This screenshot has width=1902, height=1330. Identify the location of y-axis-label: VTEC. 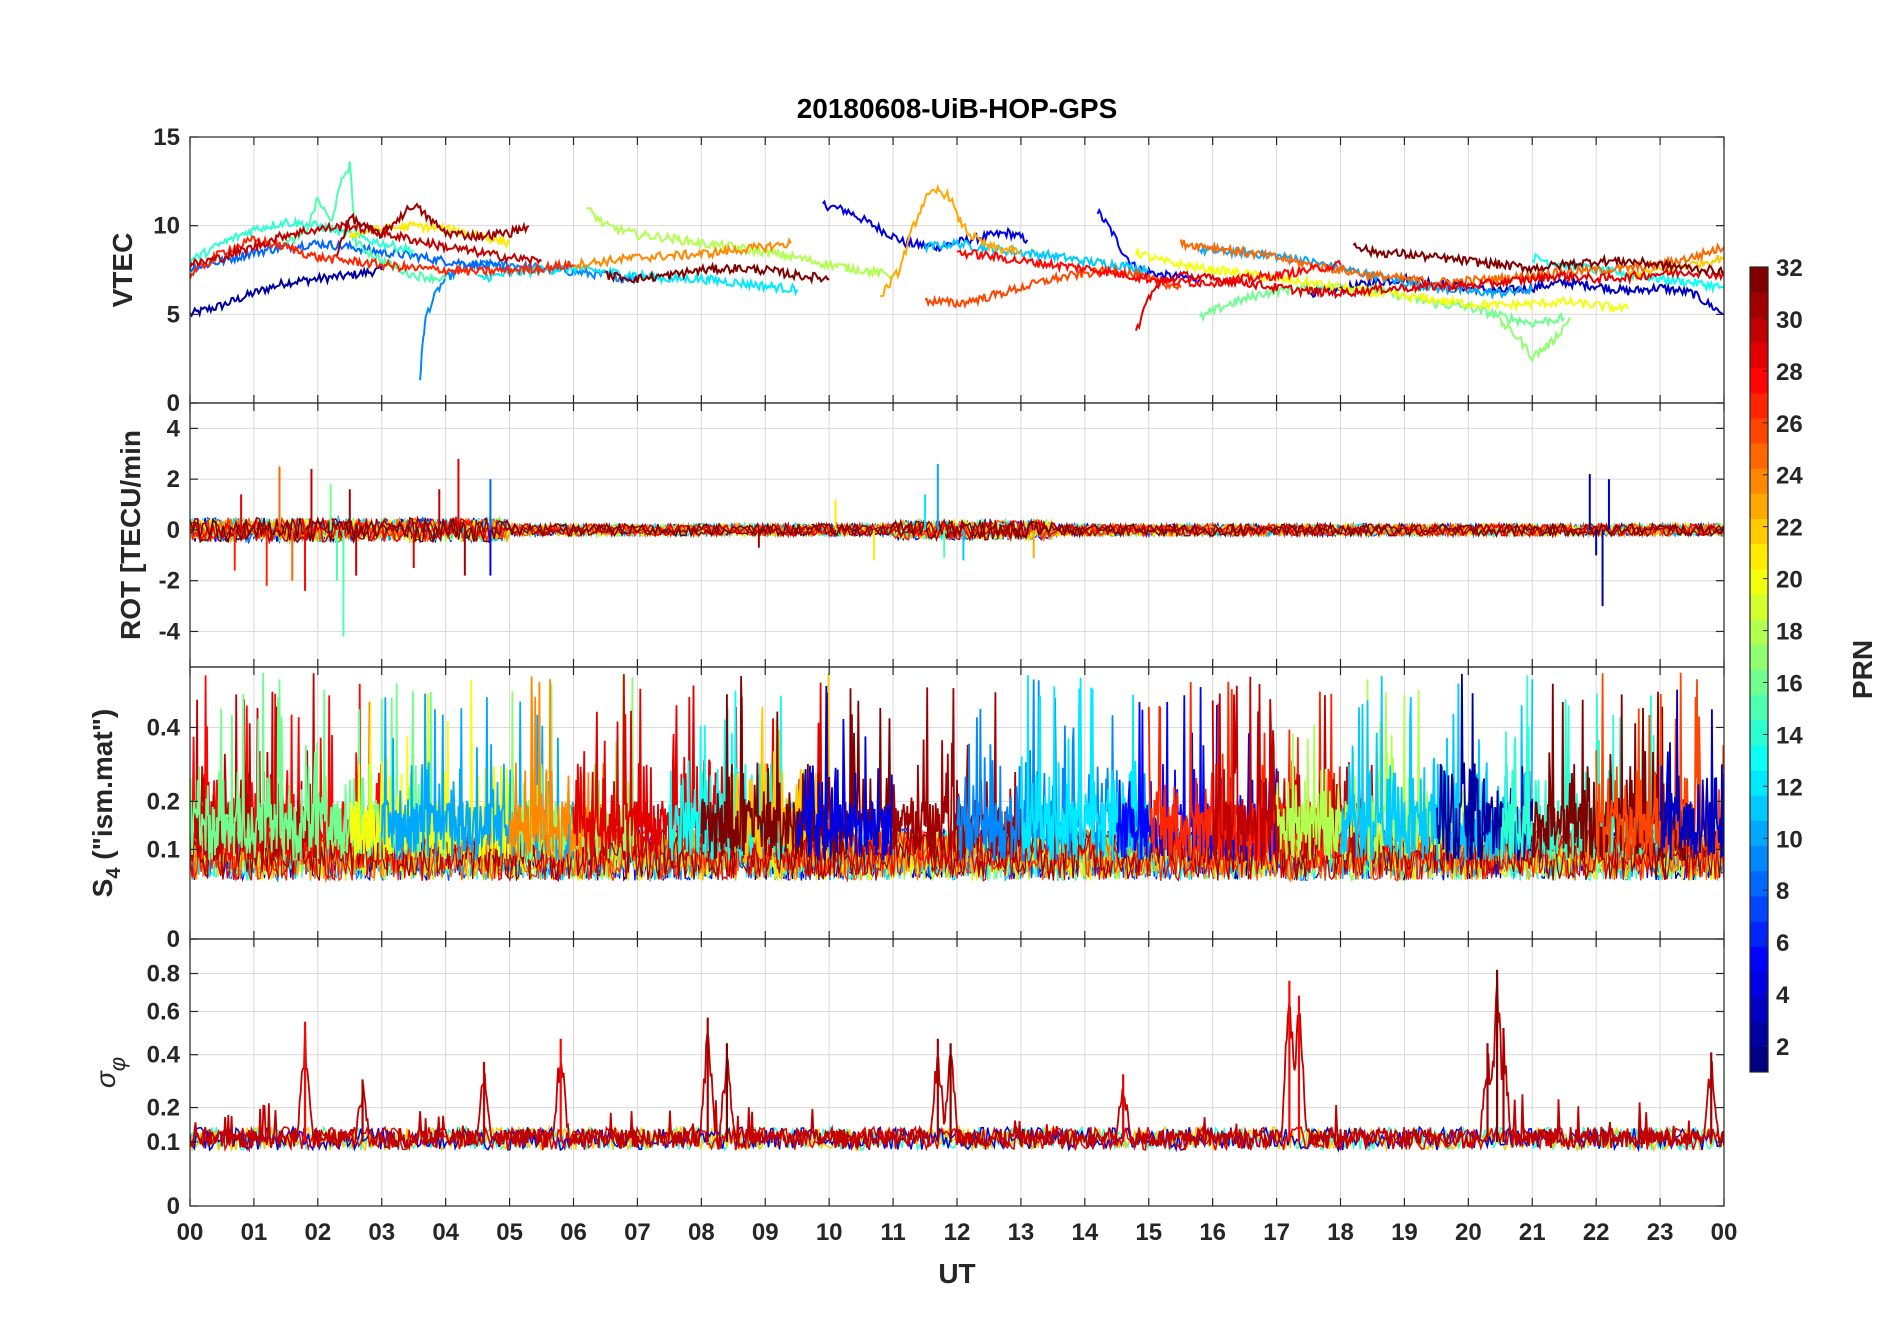
(122, 270).